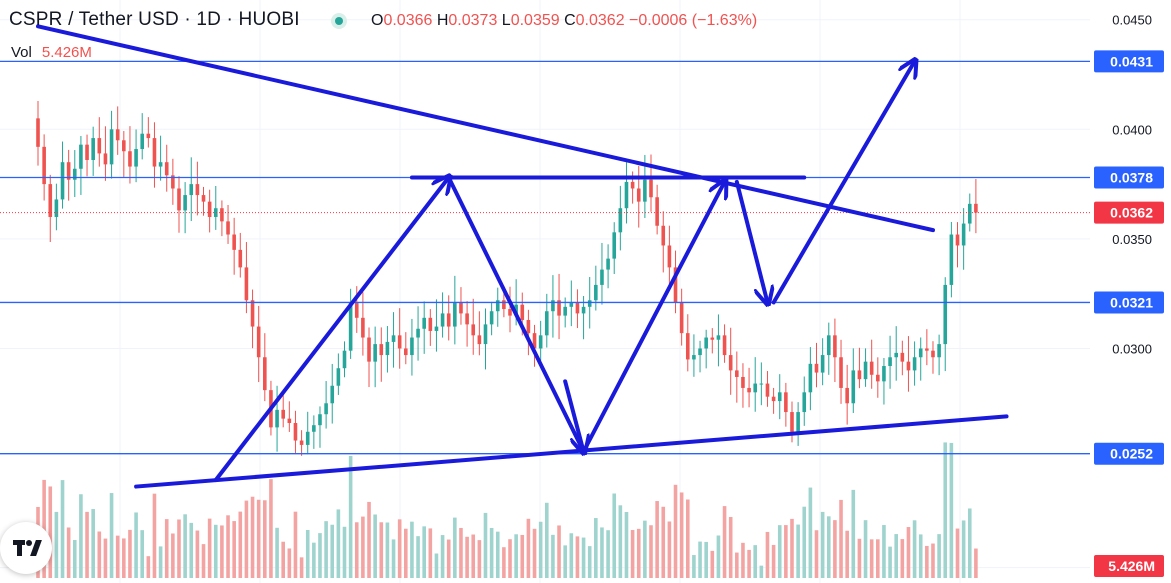 The height and width of the screenshot is (583, 1171). Describe the element at coordinates (1132, 239) in the screenshot. I see `axis-tick-label: 0.0350` at that location.